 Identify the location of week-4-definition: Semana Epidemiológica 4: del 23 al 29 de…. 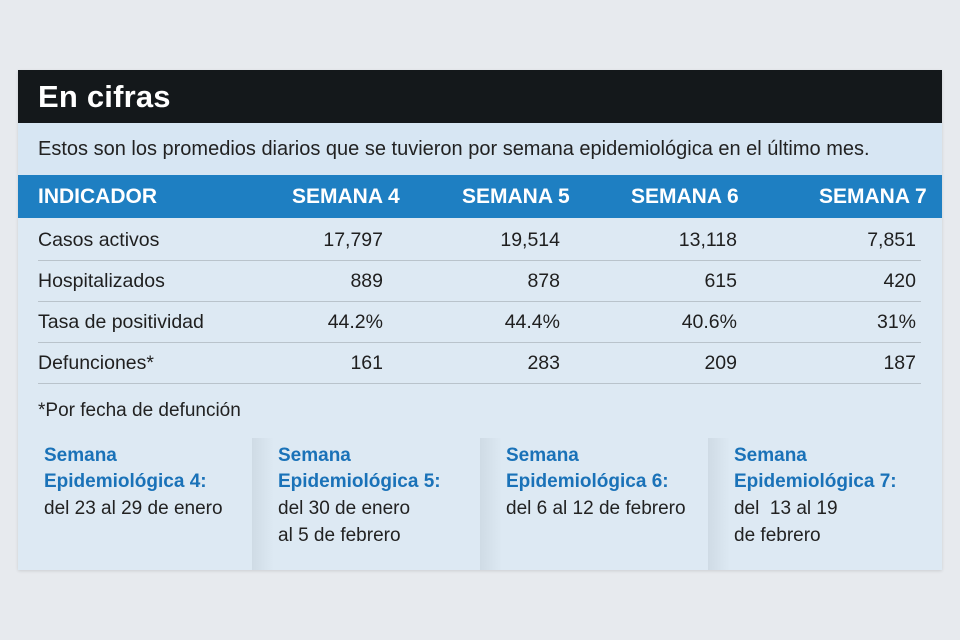
(135, 504).